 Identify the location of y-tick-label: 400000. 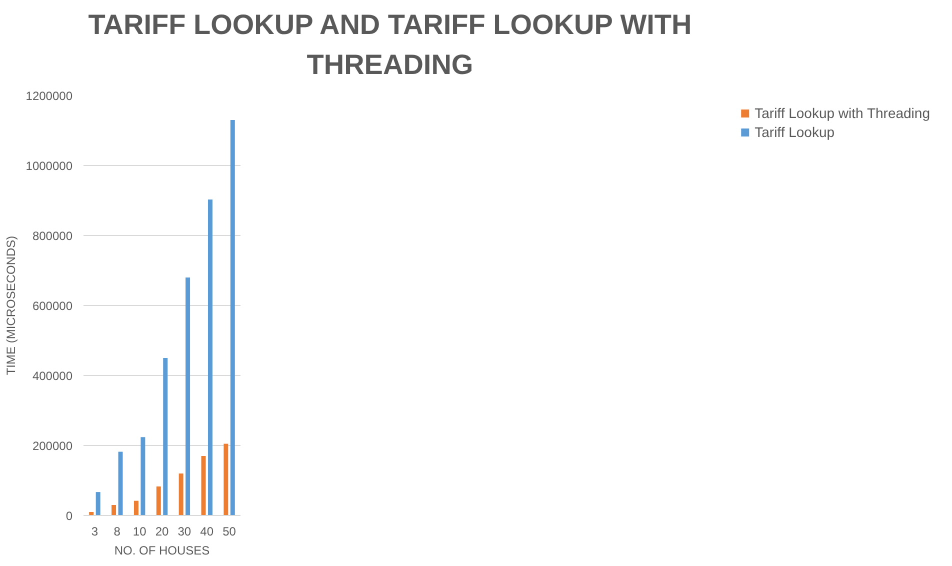
(52, 376).